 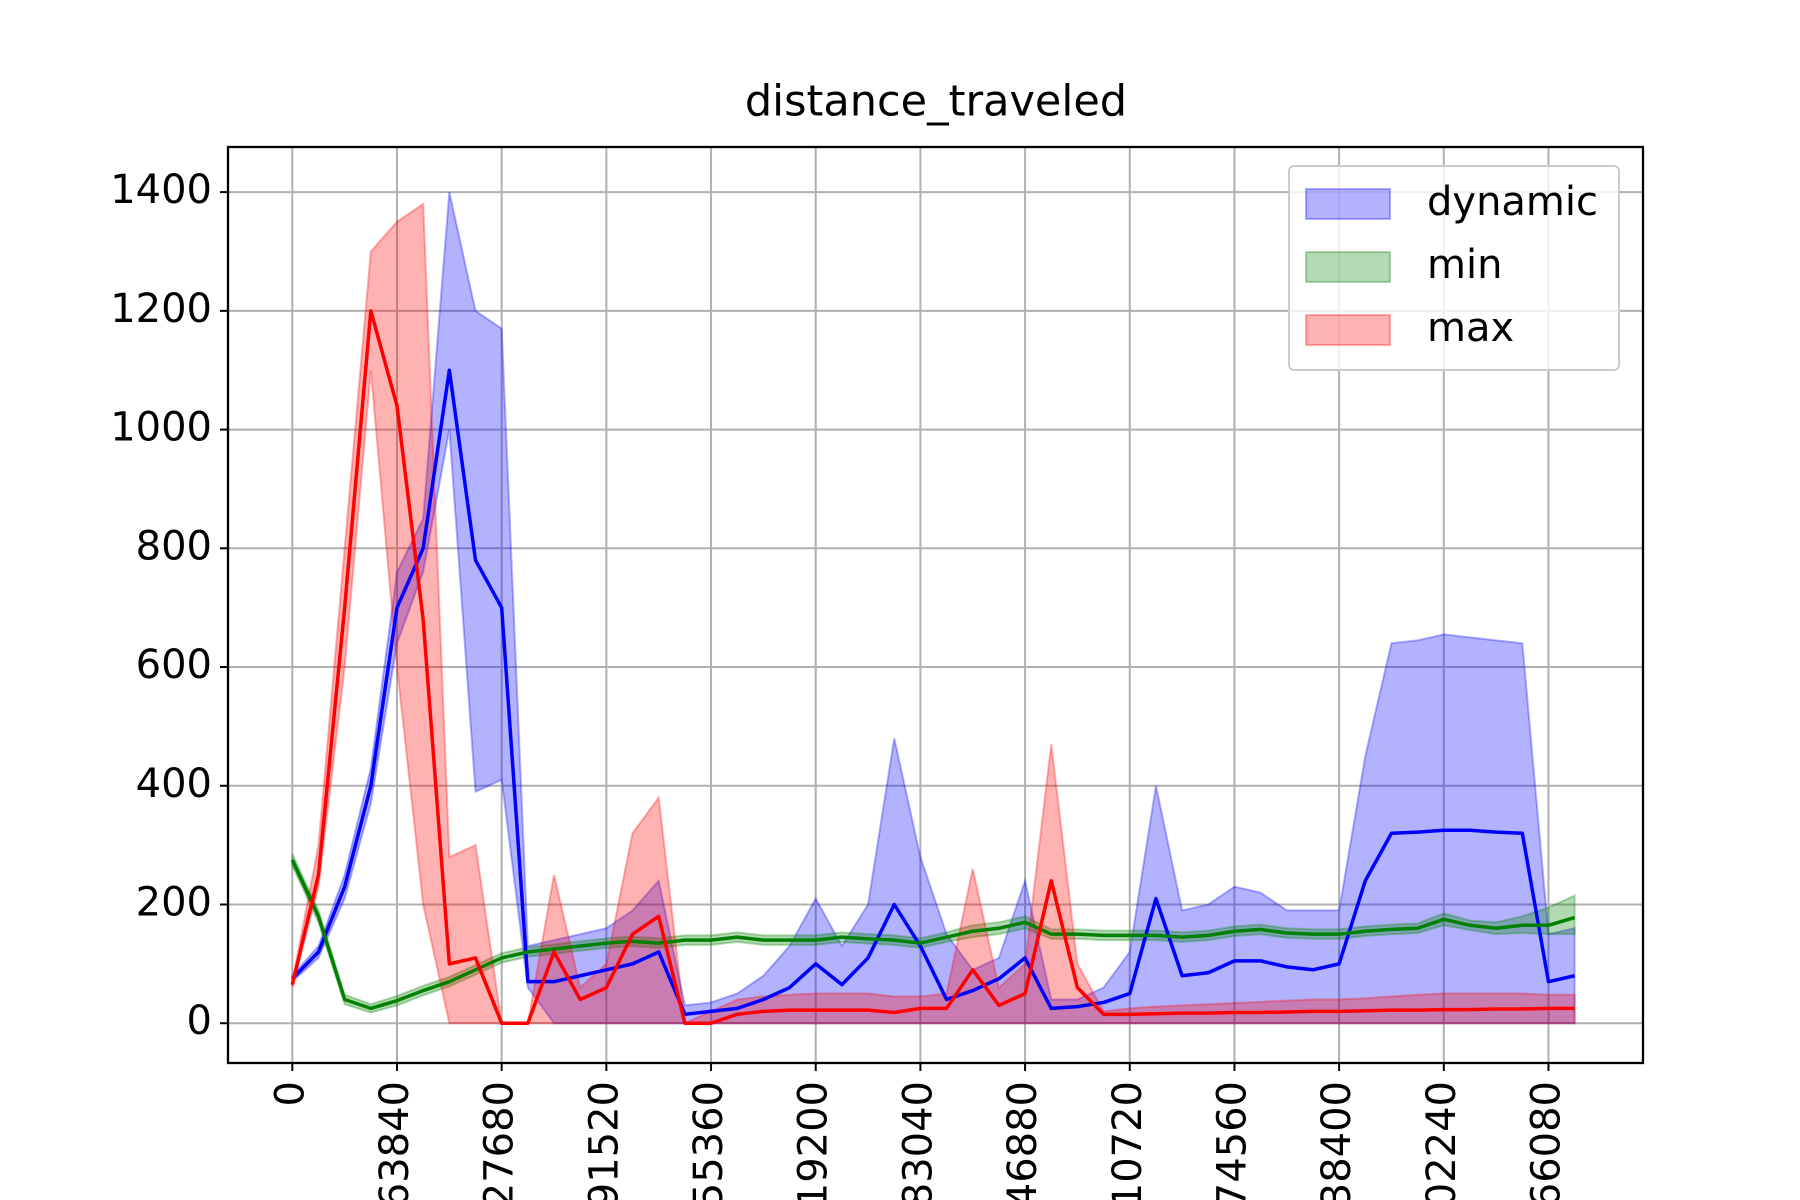 What do you see at coordinates (933, 935) in the screenshot?
I see `line` at bounding box center [933, 935].